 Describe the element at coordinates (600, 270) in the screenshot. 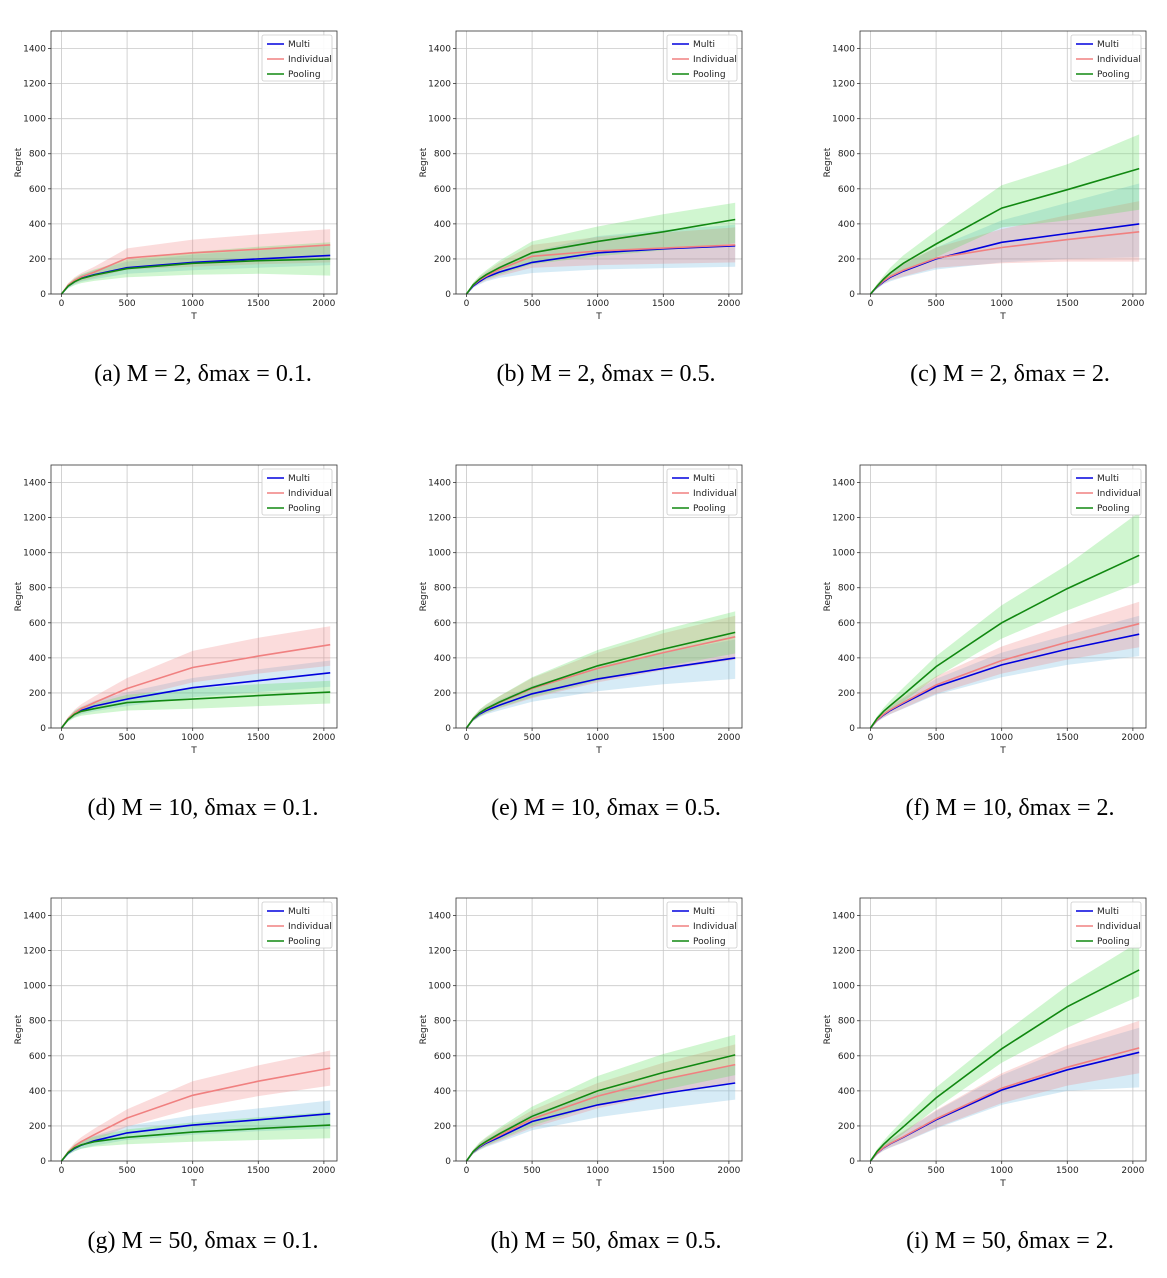

I see `line-multi` at that location.